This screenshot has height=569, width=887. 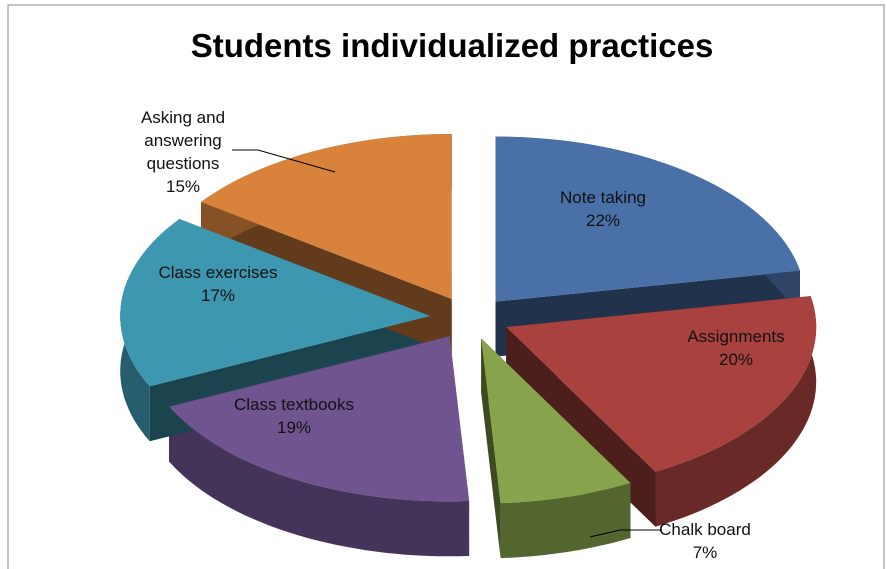 I want to click on slice-value-label: 7%, so click(x=705, y=552).